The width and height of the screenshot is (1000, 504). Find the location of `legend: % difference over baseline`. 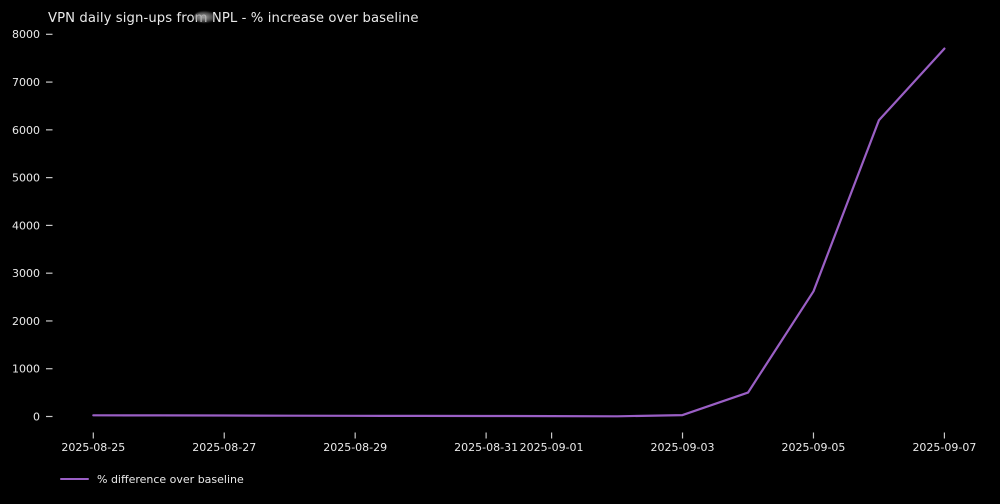

legend: % difference over baseline is located at coordinates (152, 479).